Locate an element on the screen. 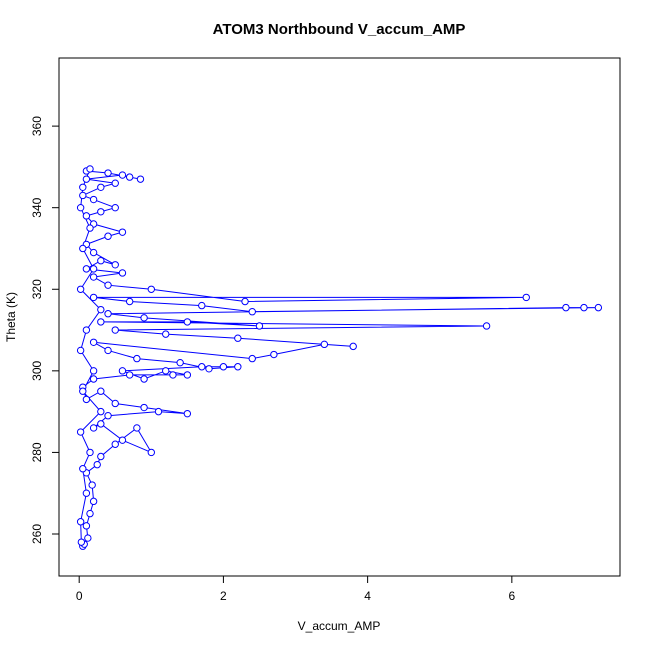 This screenshot has width=650, height=650. chart-title: ATOM3 Northbound V_accum_AMP is located at coordinates (339, 29).